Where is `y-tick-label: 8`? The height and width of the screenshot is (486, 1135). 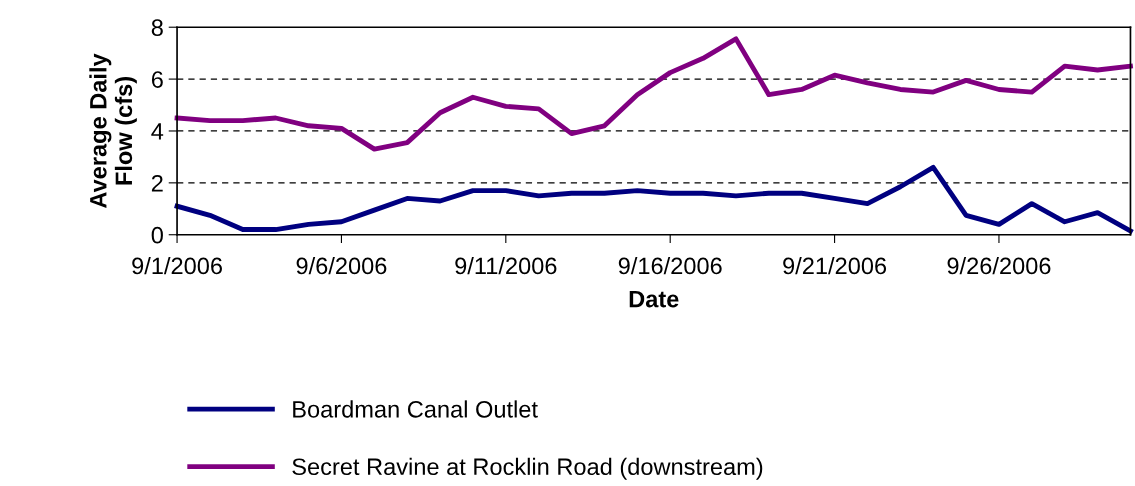 y-tick-label: 8 is located at coordinates (157, 27).